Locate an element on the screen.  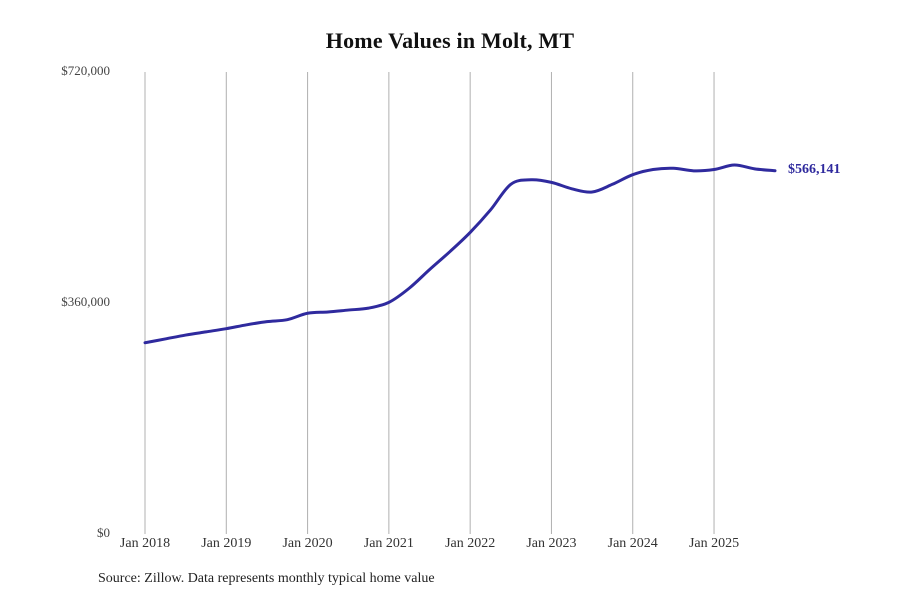
x-tick-label-2018: Jan 2018 is located at coordinates (145, 543).